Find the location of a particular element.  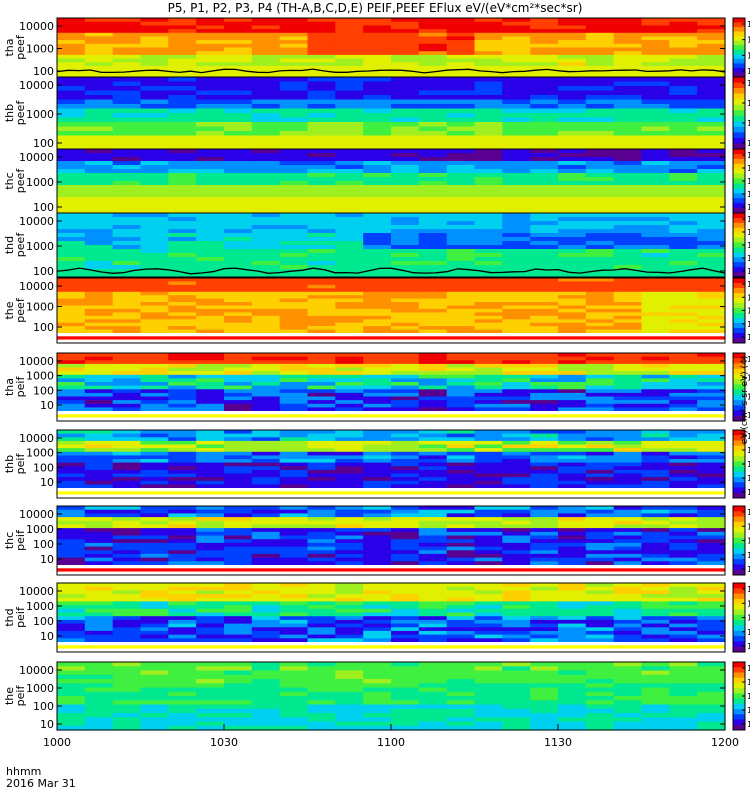

colorbar: 10¹⁰10⁸10⁶10⁴10² is located at coordinates (741, 181).